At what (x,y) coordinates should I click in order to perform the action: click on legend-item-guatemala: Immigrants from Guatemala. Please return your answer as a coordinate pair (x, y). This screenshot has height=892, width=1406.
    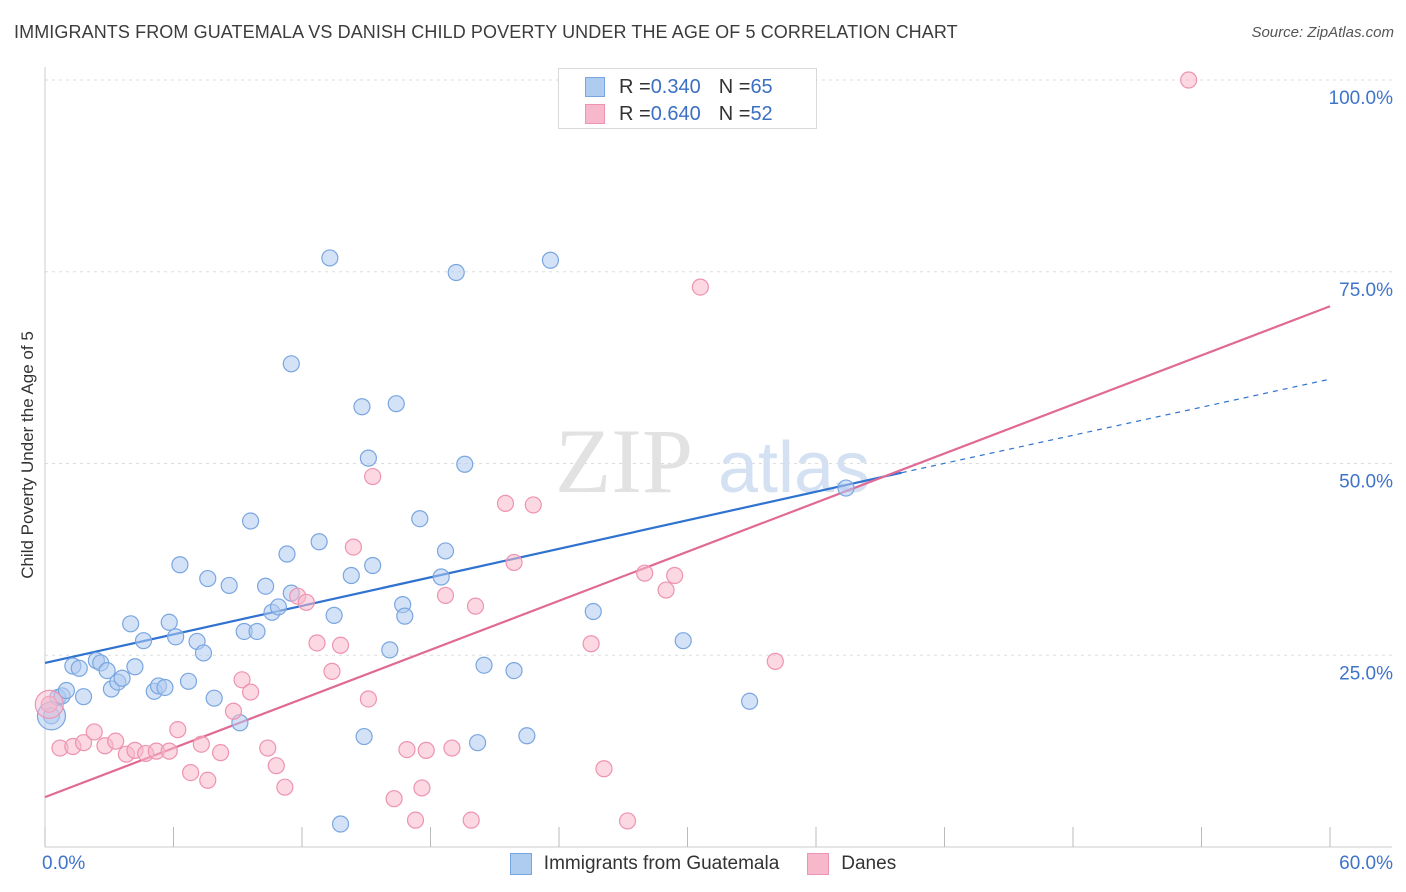
    Looking at the image, I should click on (644, 864).